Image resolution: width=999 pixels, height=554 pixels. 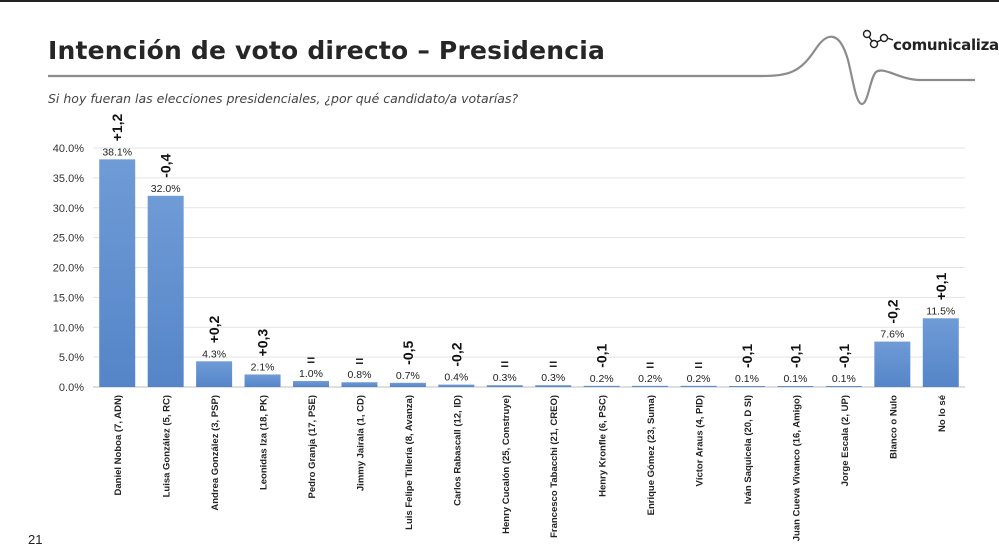 I want to click on x-tick-label: Carlos Rabascall (12, ID), so click(x=457, y=450).